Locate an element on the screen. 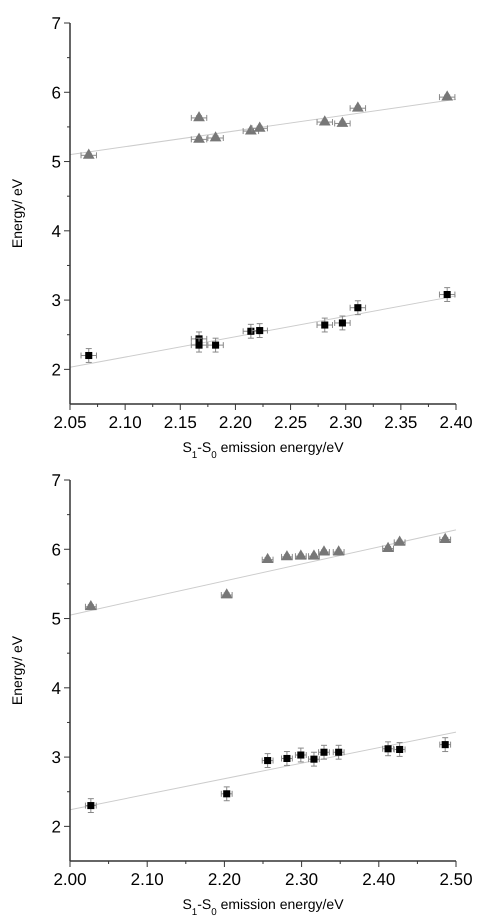 This screenshot has height=919, width=491. x-tick-label: 2.00 is located at coordinates (70, 879).